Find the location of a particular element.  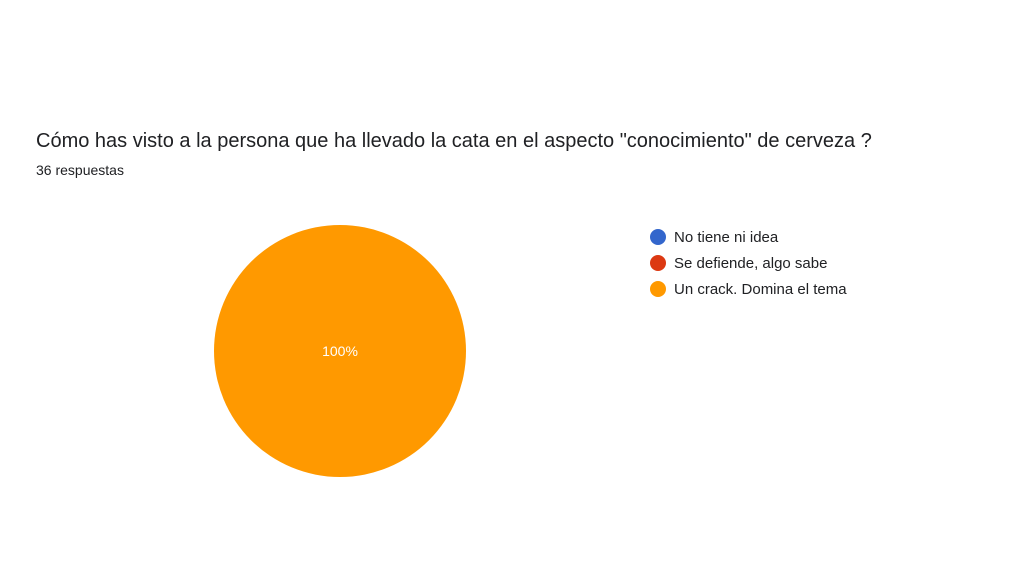

legend-item-2: Un crack. Domina el tema is located at coordinates (748, 289).